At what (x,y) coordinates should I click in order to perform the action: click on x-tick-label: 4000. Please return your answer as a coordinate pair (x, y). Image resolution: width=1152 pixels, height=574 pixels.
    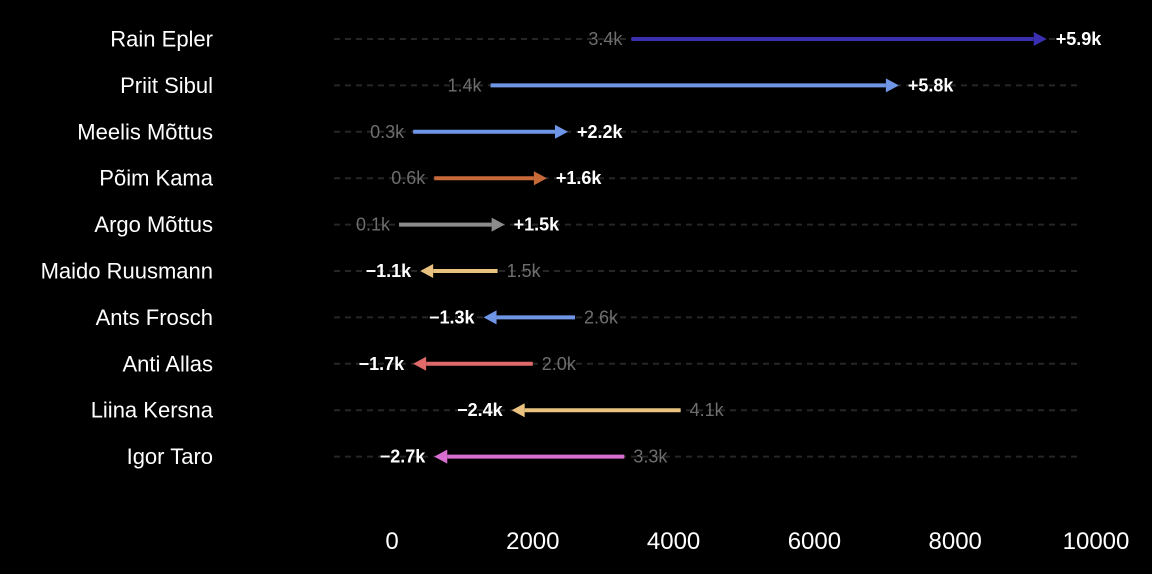
    Looking at the image, I should click on (673, 541).